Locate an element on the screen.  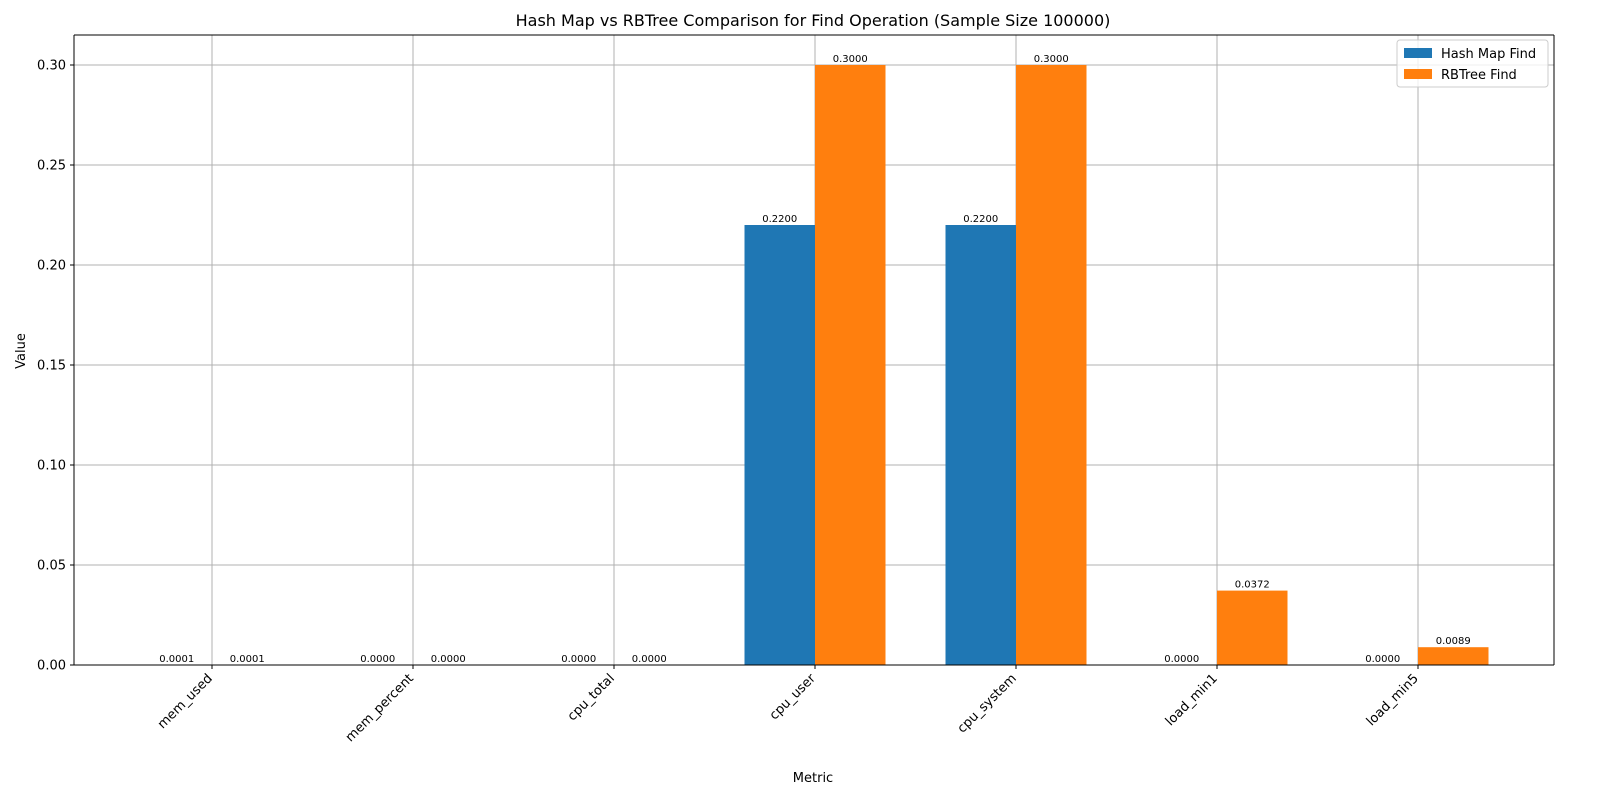
x-tick-label: cpu_total is located at coordinates (591, 697).